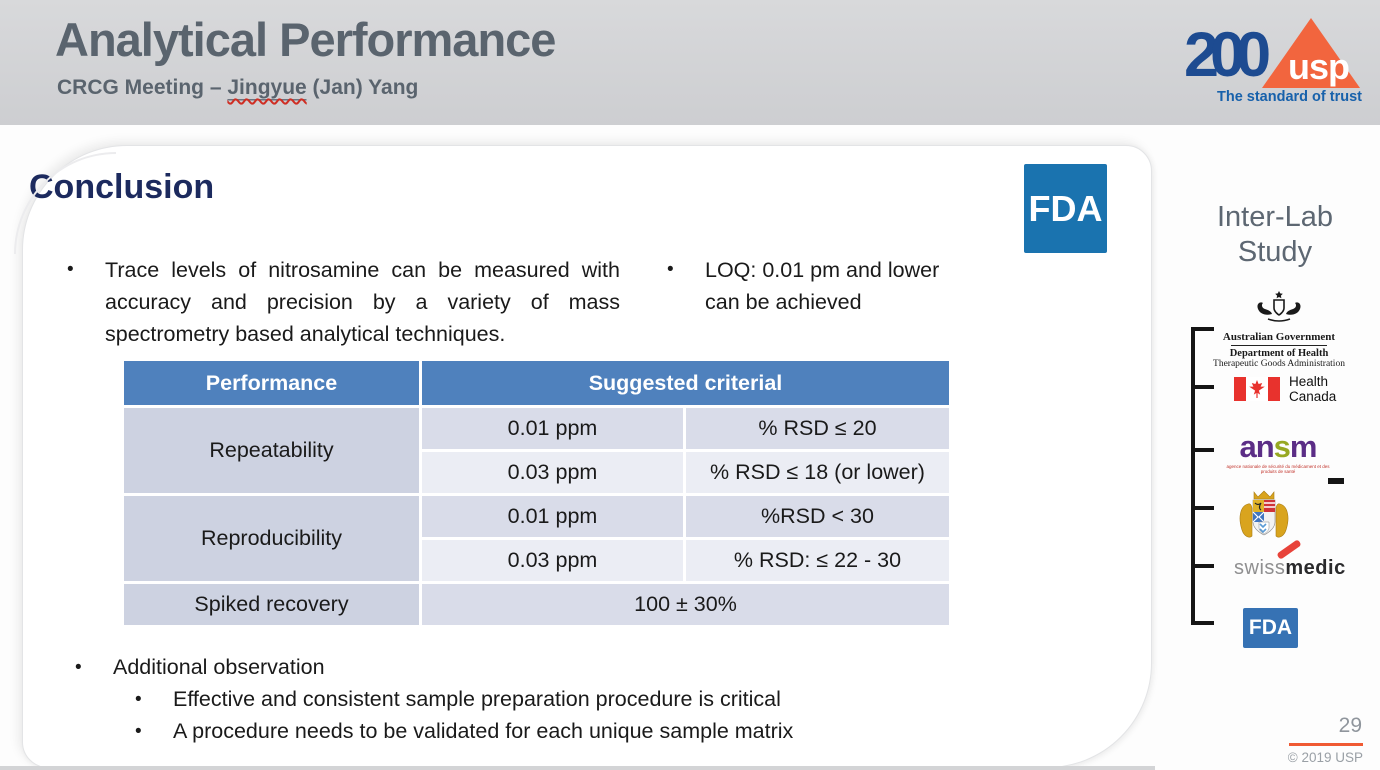  I want to click on cell-value: %RSD < 30, so click(817, 516).